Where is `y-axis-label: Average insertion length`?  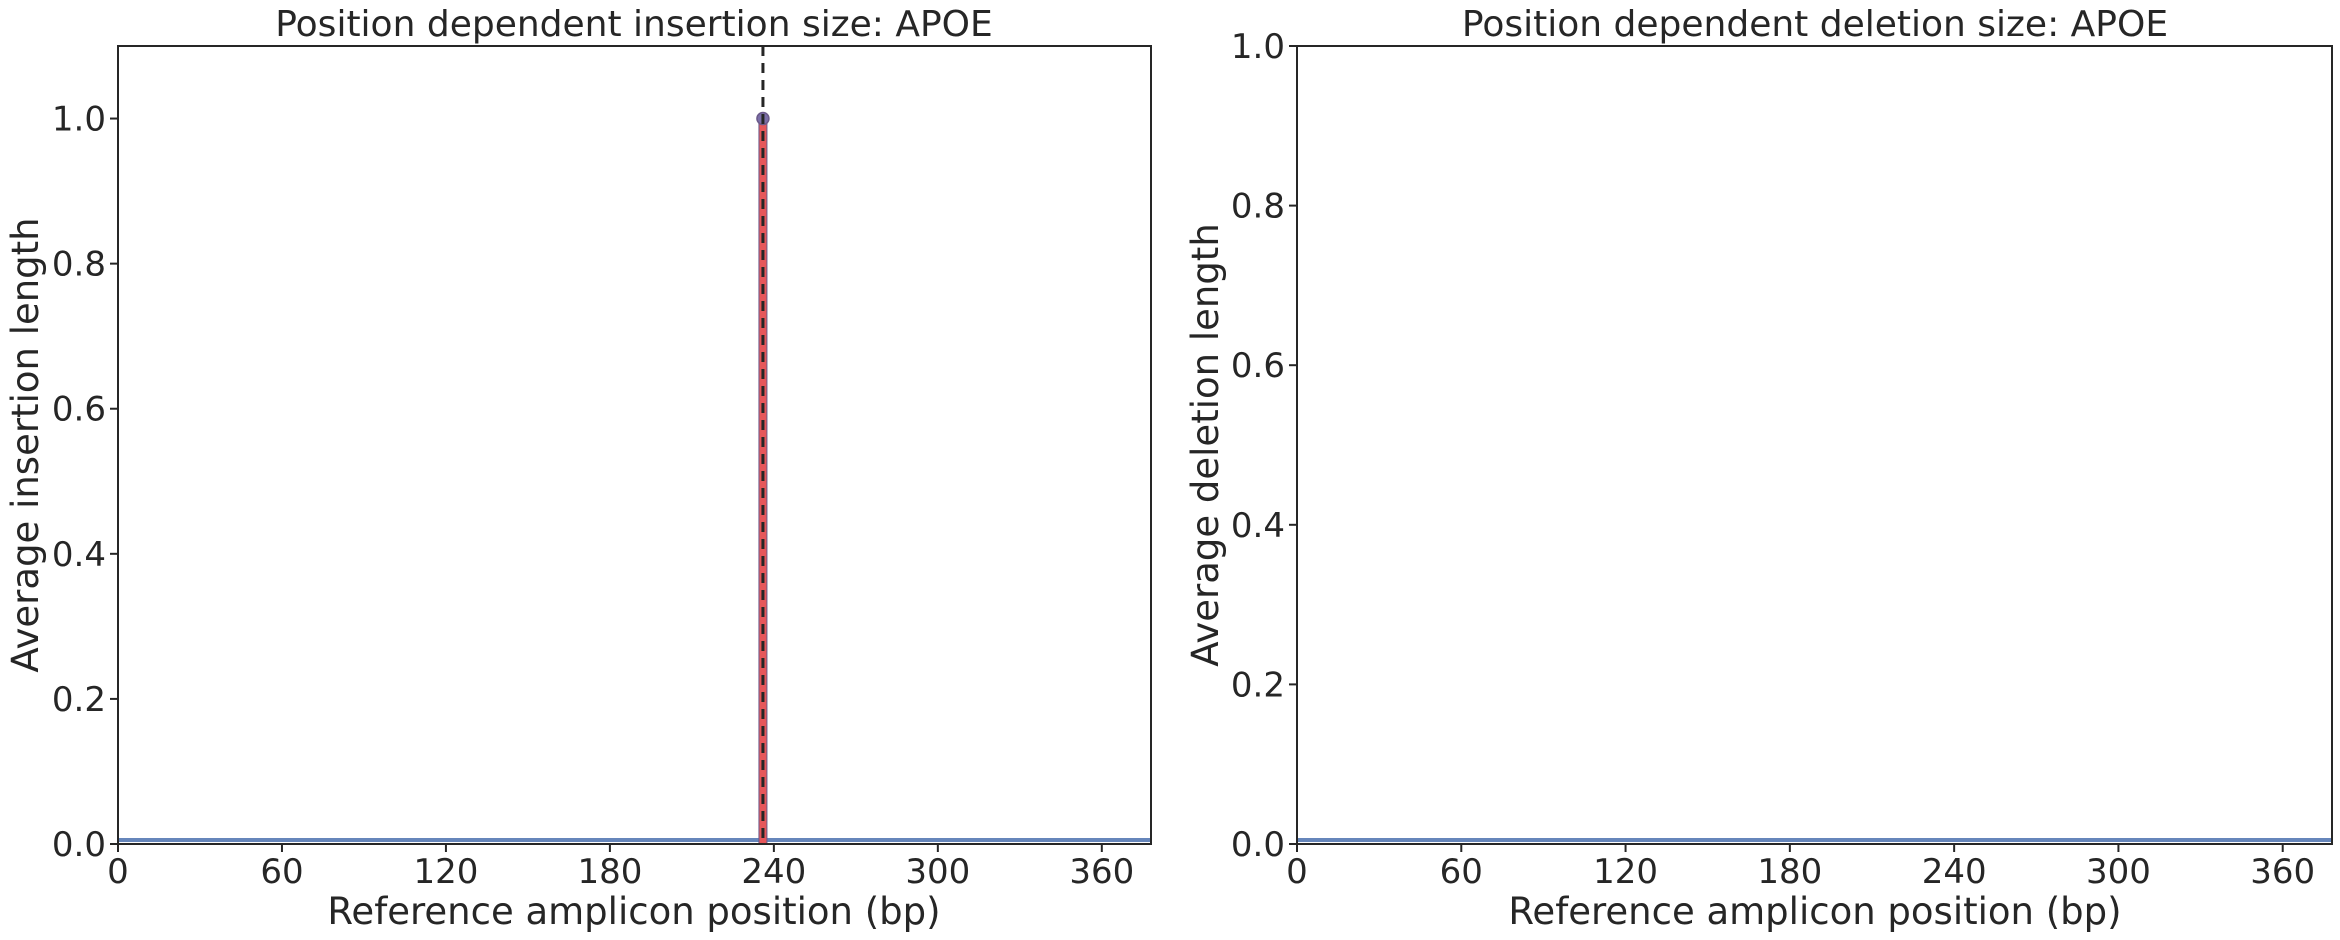
y-axis-label: Average insertion length is located at coordinates (25, 444).